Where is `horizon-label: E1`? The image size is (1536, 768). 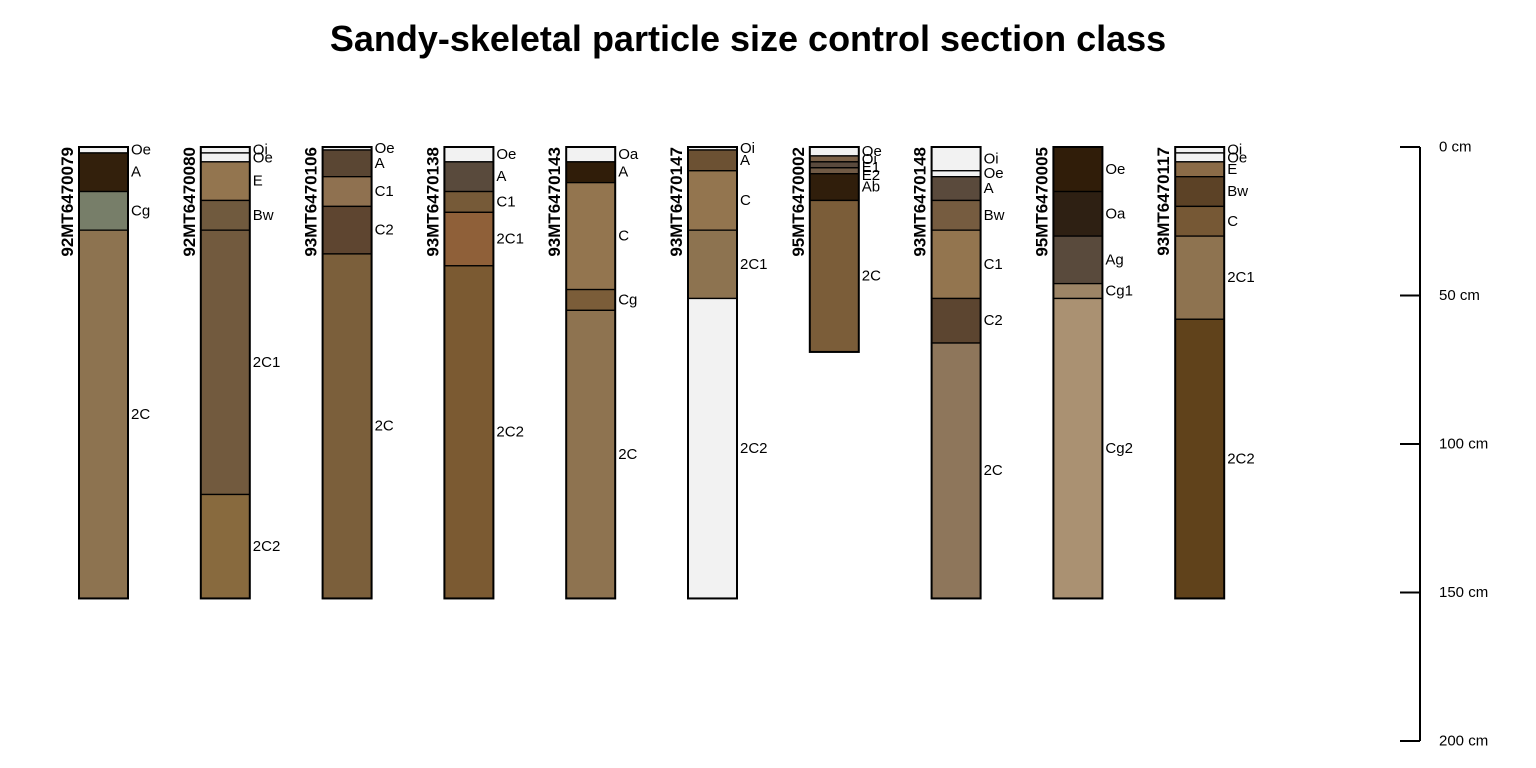
horizon-label: E1 is located at coordinates (871, 167).